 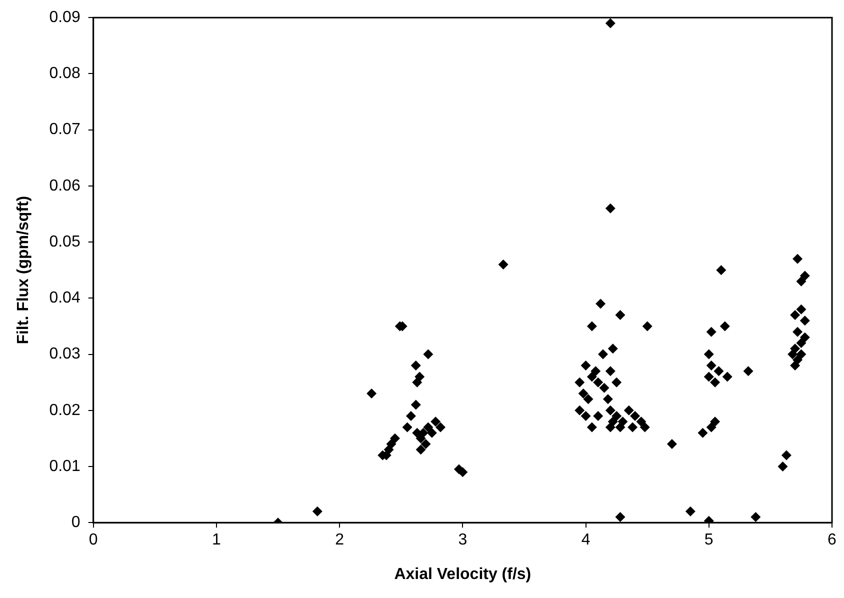 What do you see at coordinates (709, 540) in the screenshot?
I see `x-tick-label: 5` at bounding box center [709, 540].